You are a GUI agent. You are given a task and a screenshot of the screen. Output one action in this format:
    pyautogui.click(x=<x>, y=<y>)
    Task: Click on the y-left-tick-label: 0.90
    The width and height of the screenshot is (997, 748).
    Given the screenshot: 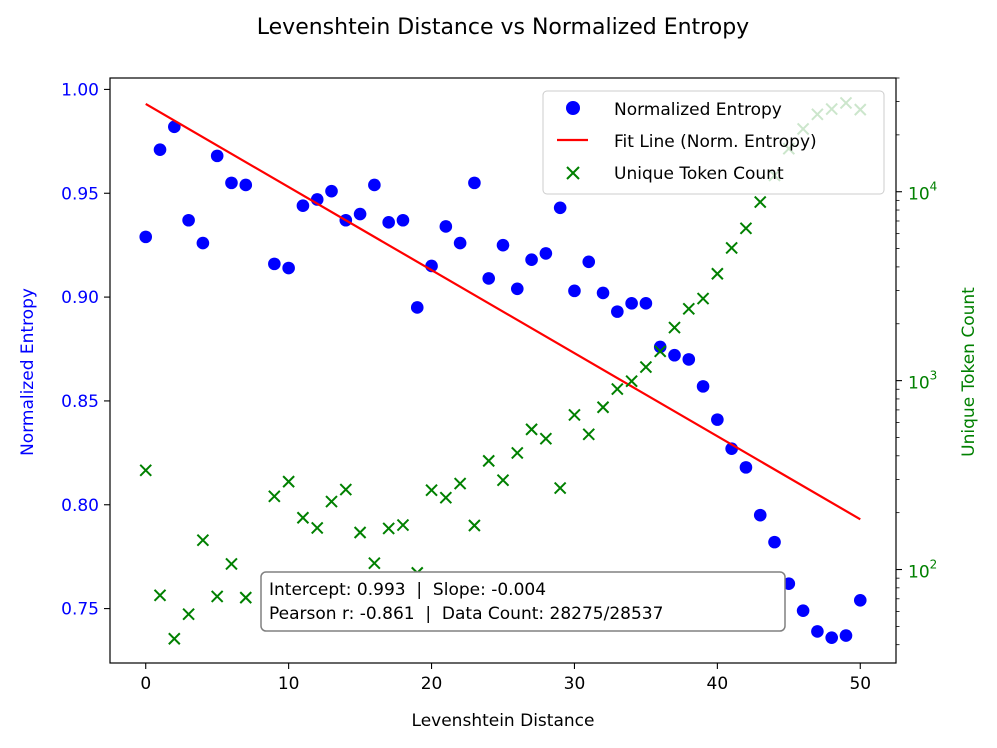 What is the action you would take?
    pyautogui.click(x=80, y=298)
    